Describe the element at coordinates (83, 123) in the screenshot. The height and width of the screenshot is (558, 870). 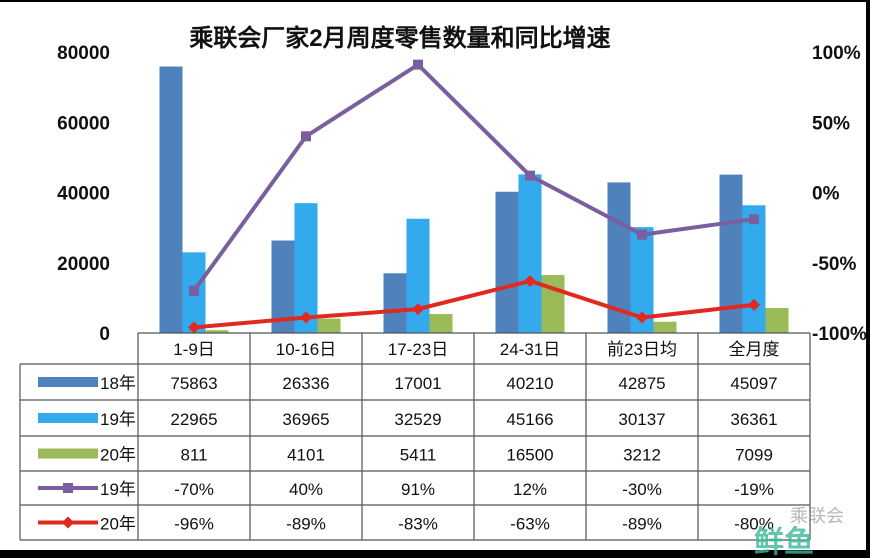
I see `left-axis-tick: 60000` at that location.